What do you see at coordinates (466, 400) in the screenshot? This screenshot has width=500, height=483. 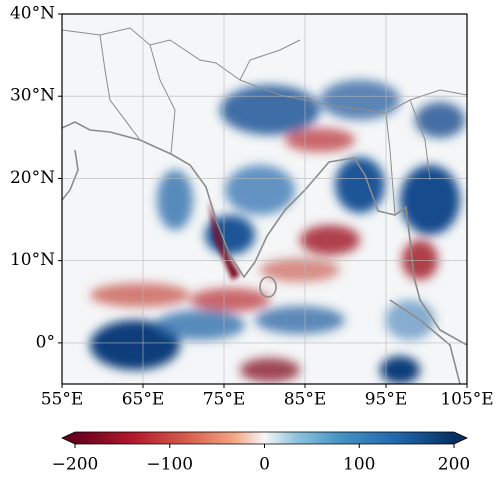 I see `x-tick-label: 105°E` at bounding box center [466, 400].